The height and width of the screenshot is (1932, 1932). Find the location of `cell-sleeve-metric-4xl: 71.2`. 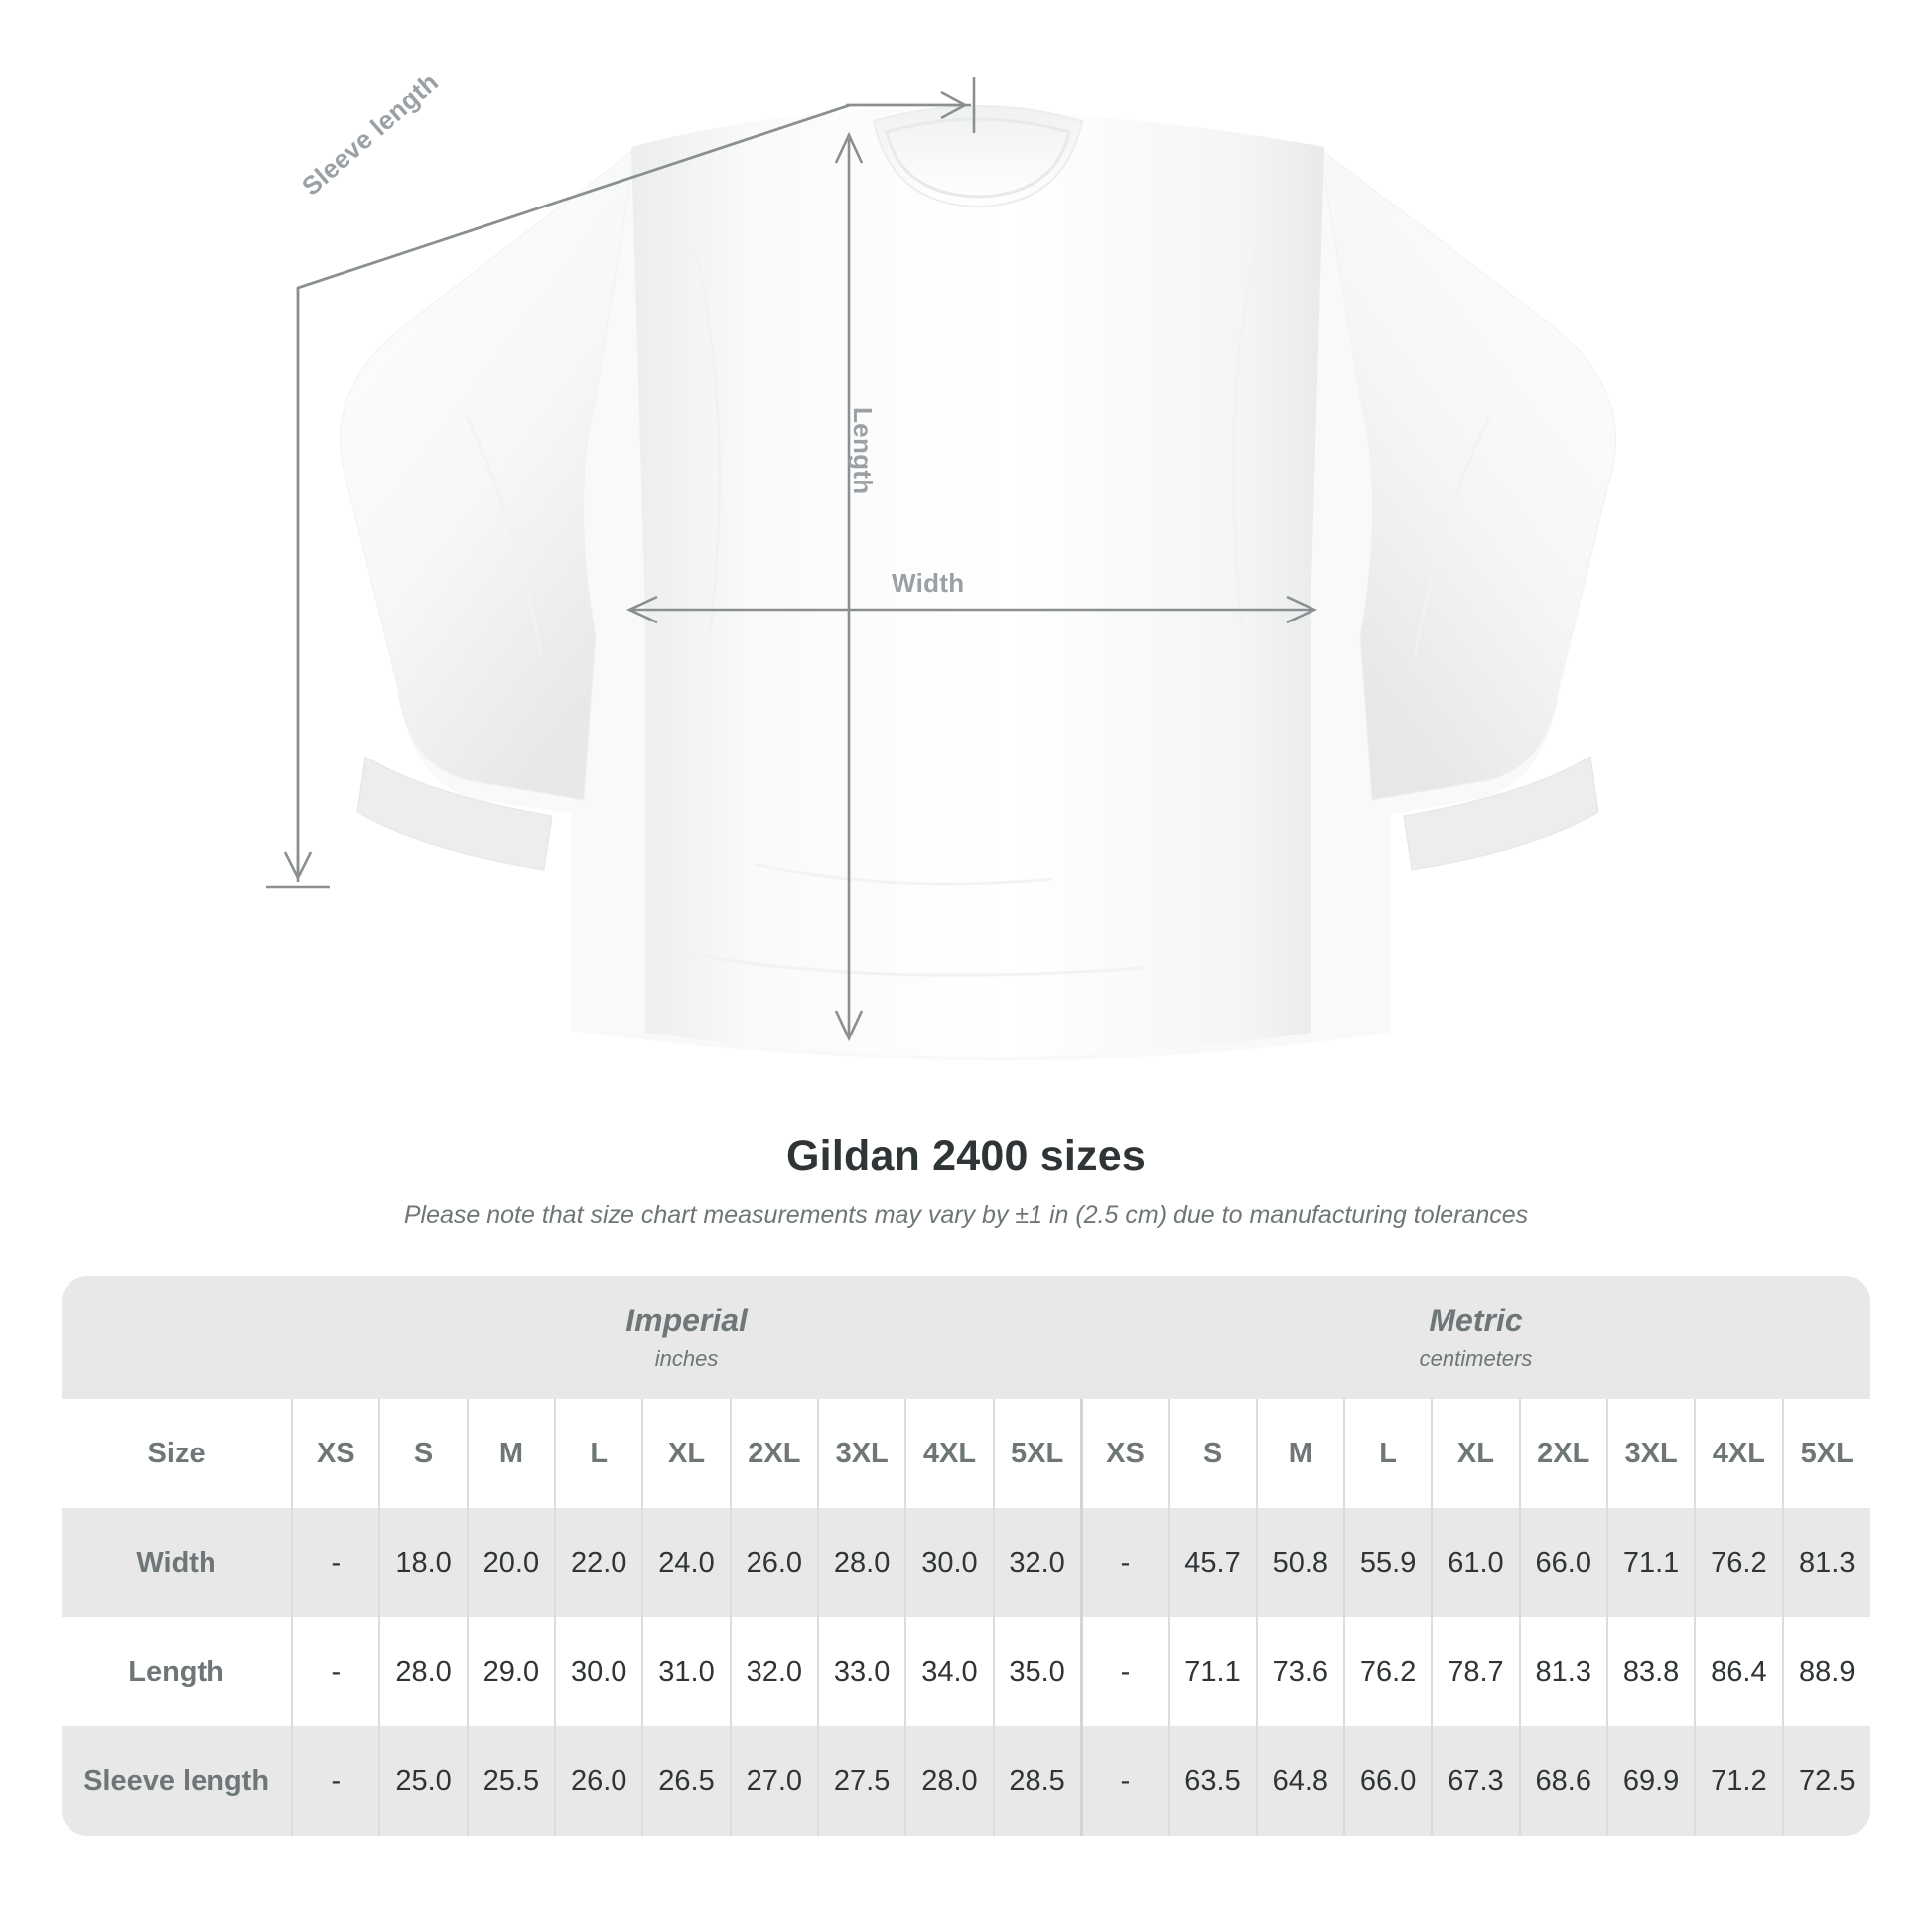

cell-sleeve-metric-4xl: 71.2 is located at coordinates (1738, 1781).